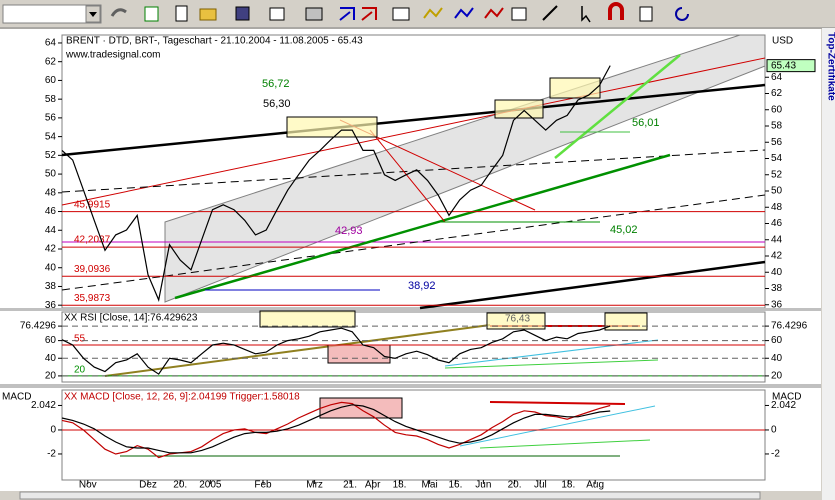  I want to click on open-icon, so click(208, 14).